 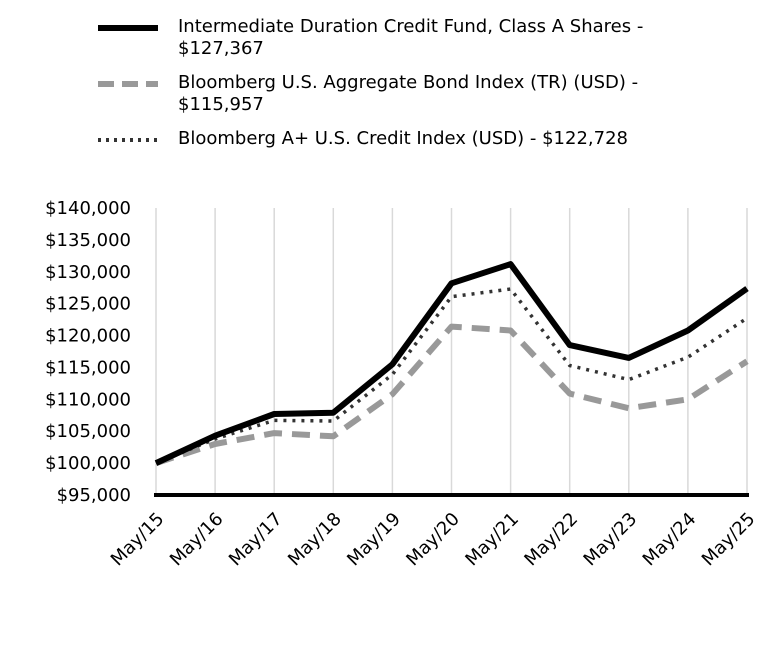 I want to click on legend-swatch-credit-index, so click(x=128, y=140).